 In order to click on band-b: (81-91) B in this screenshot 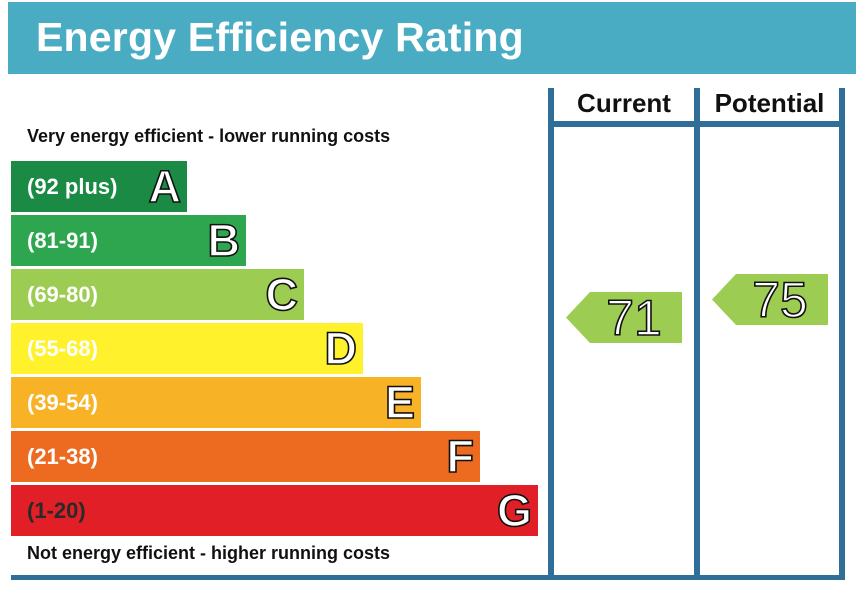, I will do `click(128, 240)`.